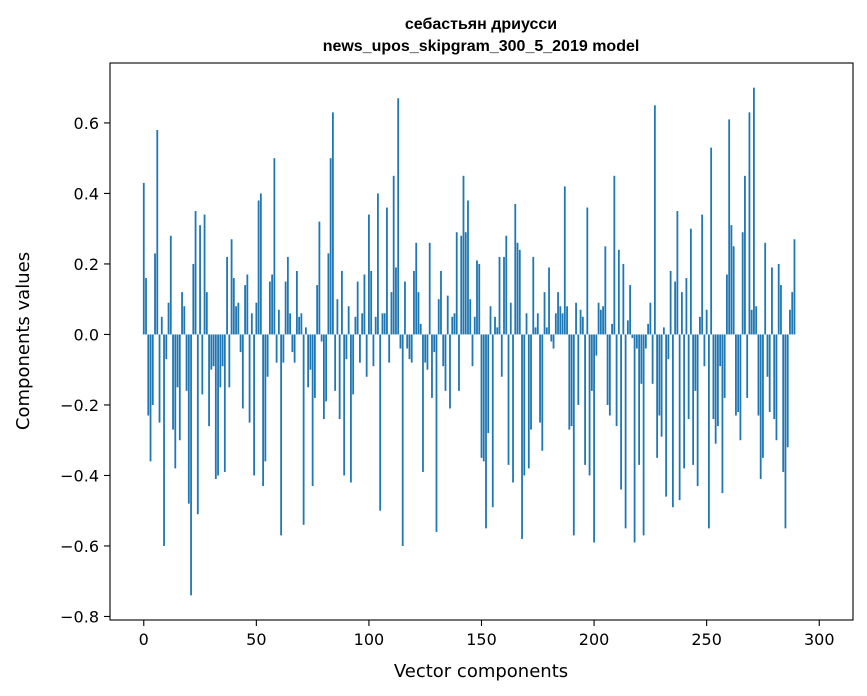 The width and height of the screenshot is (867, 696). Describe the element at coordinates (256, 639) in the screenshot. I see `x-tick-label: 50` at that location.